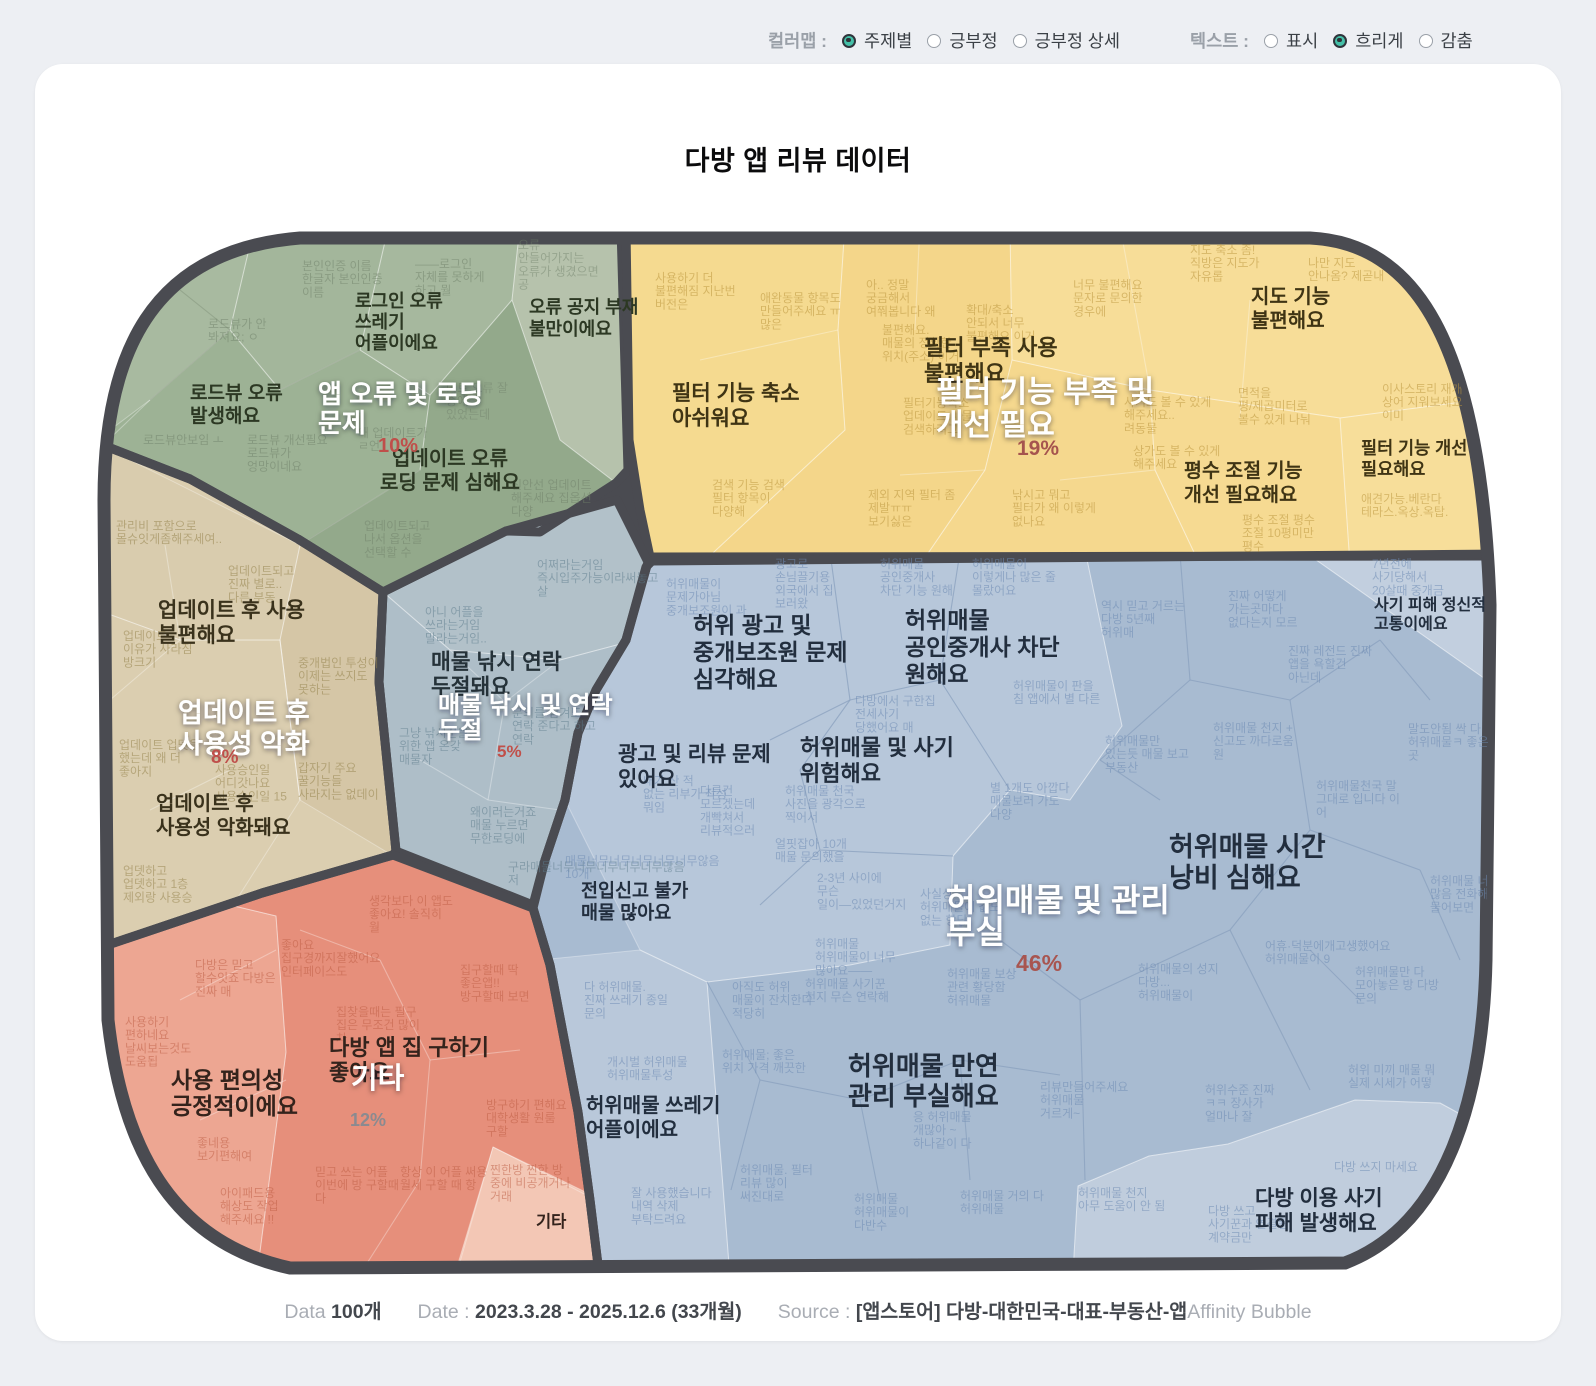  What do you see at coordinates (1038, 448) in the screenshot?
I see `svg-text: 19%` at bounding box center [1038, 448].